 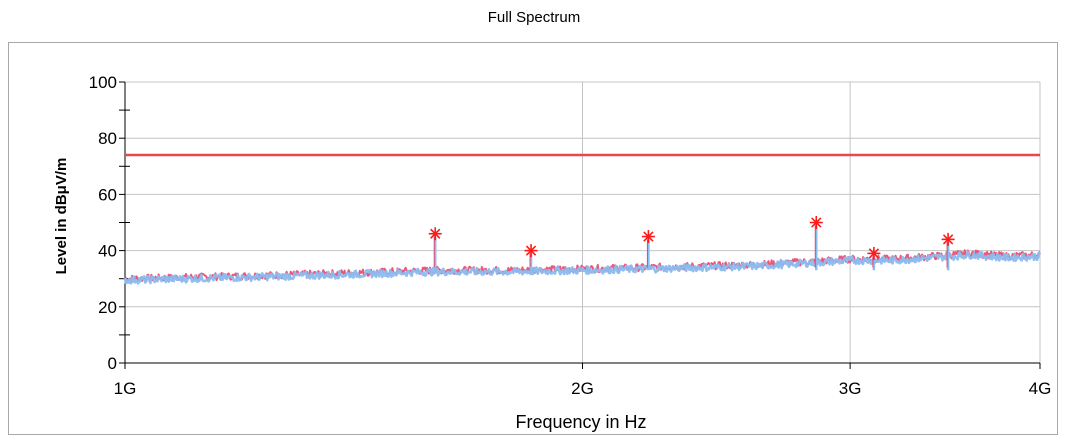 What do you see at coordinates (1040, 388) in the screenshot?
I see `x-tick-label: 4G` at bounding box center [1040, 388].